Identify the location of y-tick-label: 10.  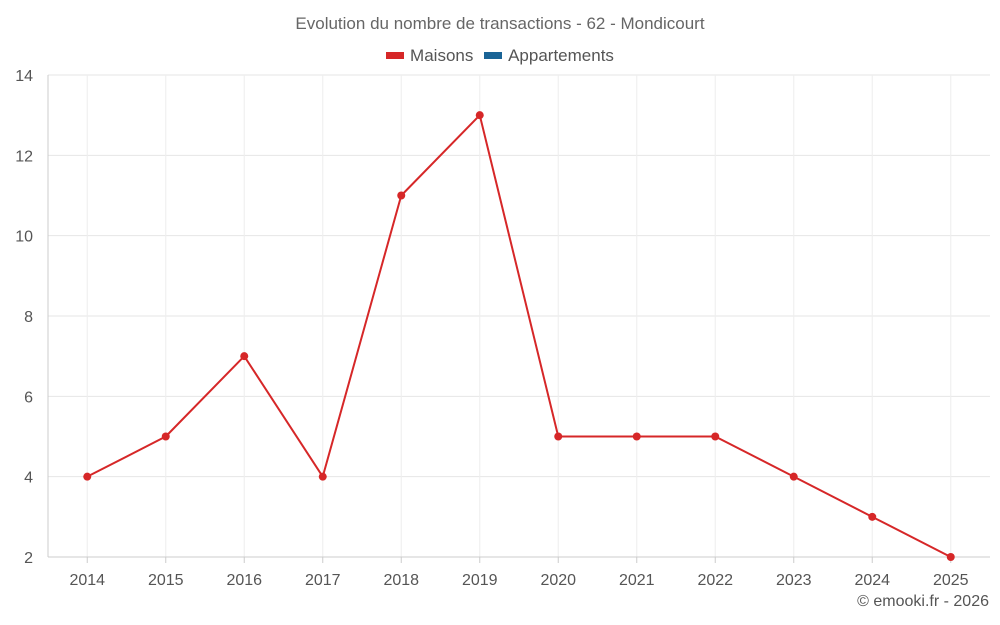
(24, 237).